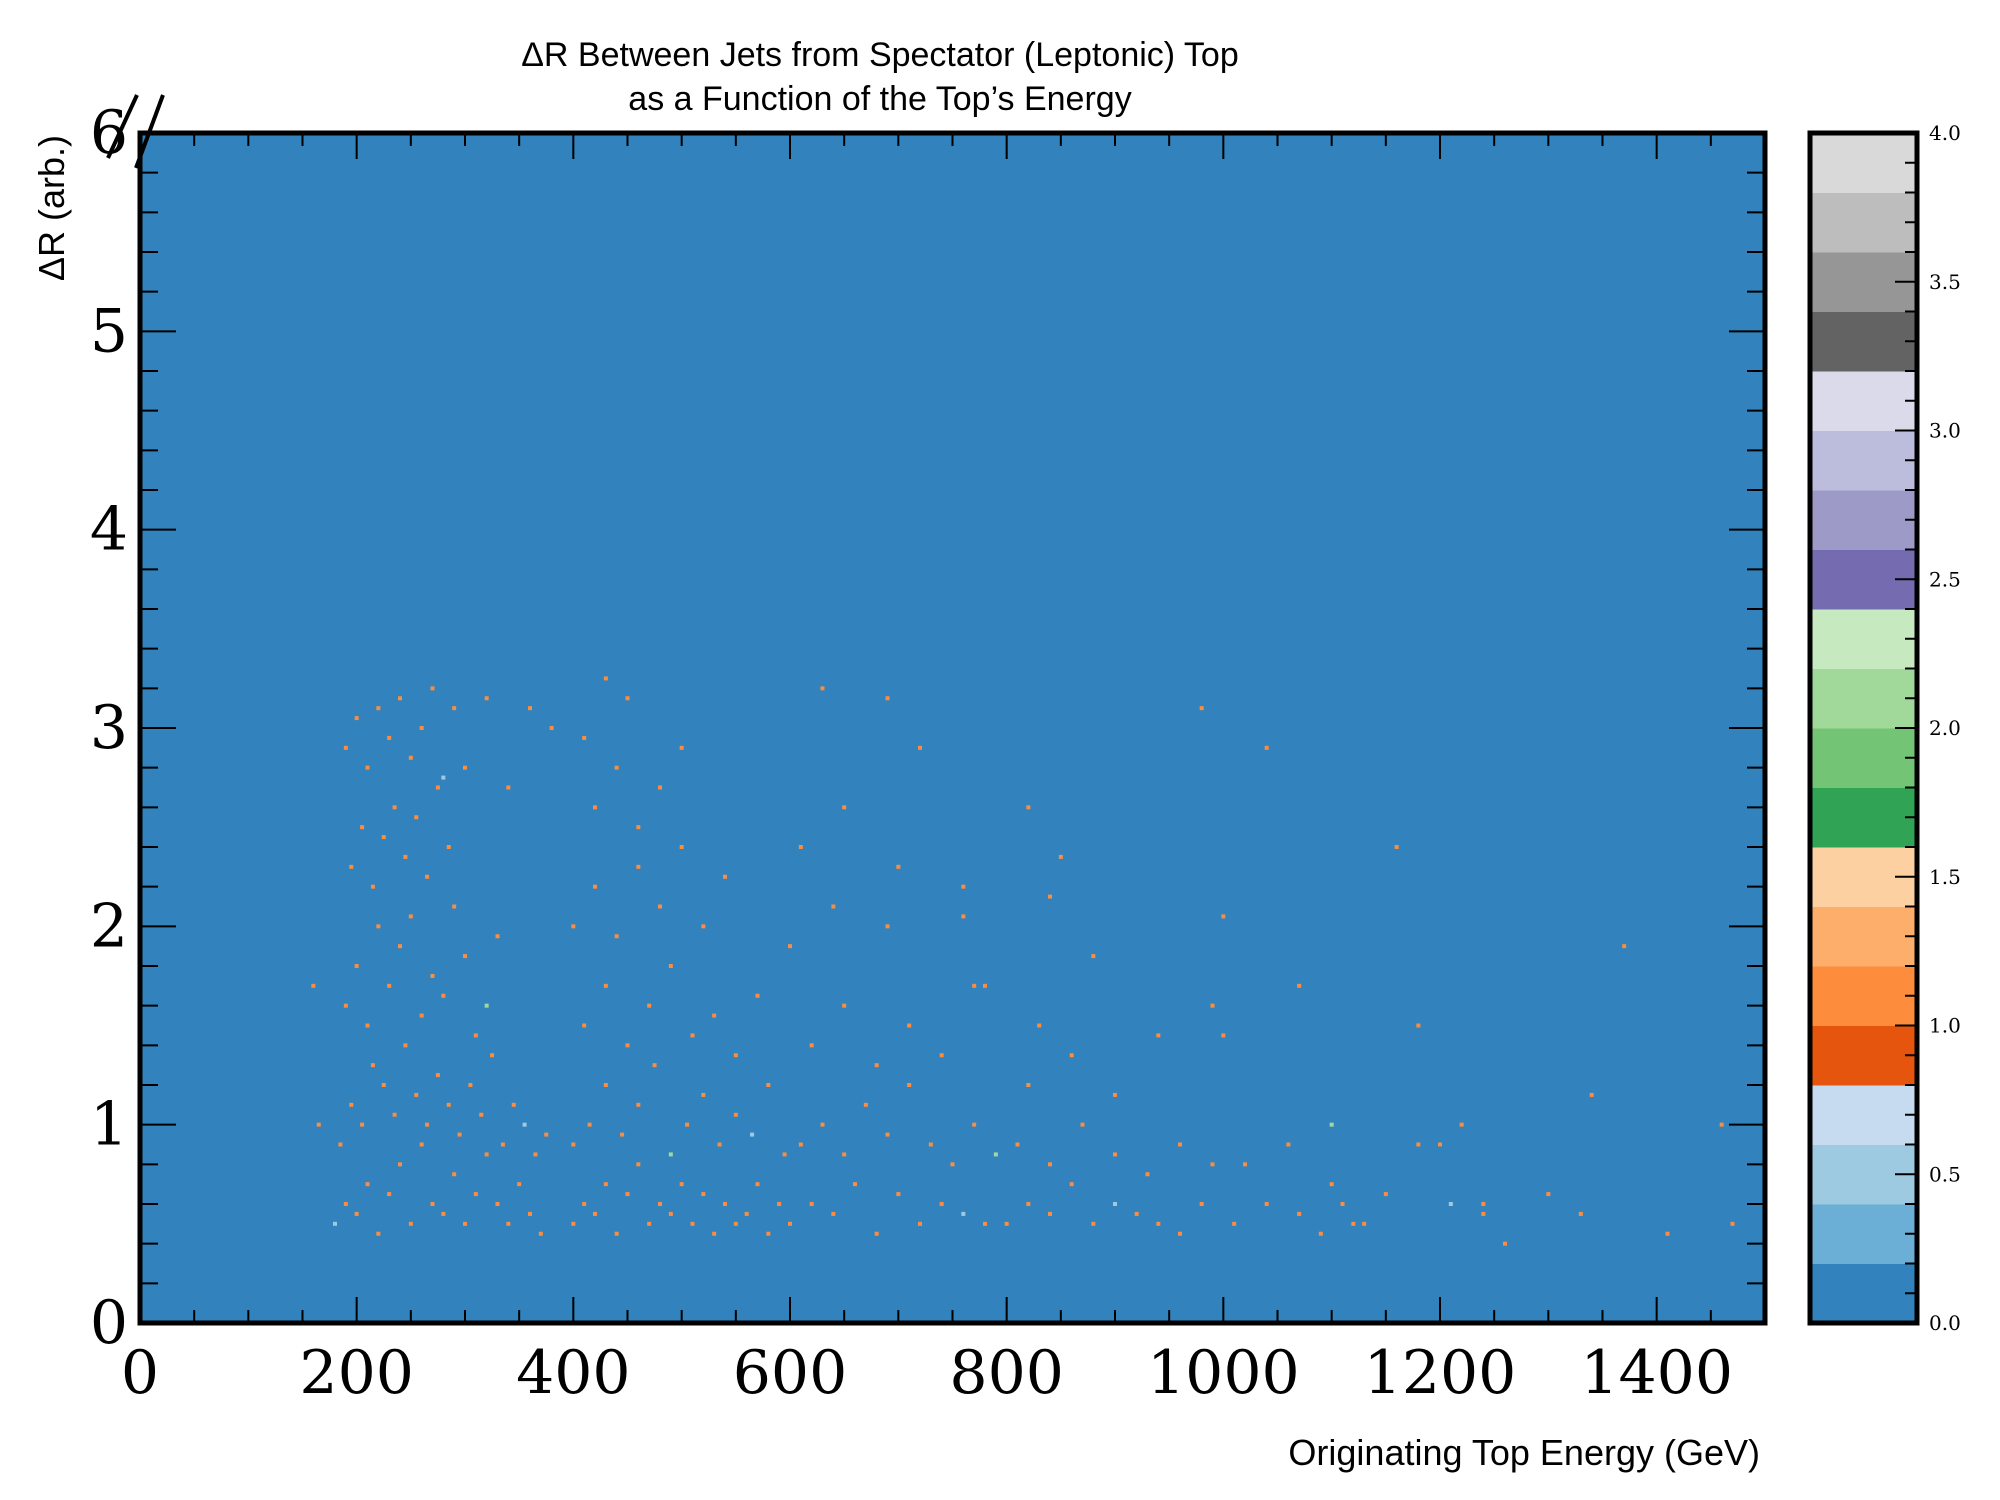 The height and width of the screenshot is (1500, 2000). I want to click on colorbar-tick-label: 1.0, so click(1945, 1026).